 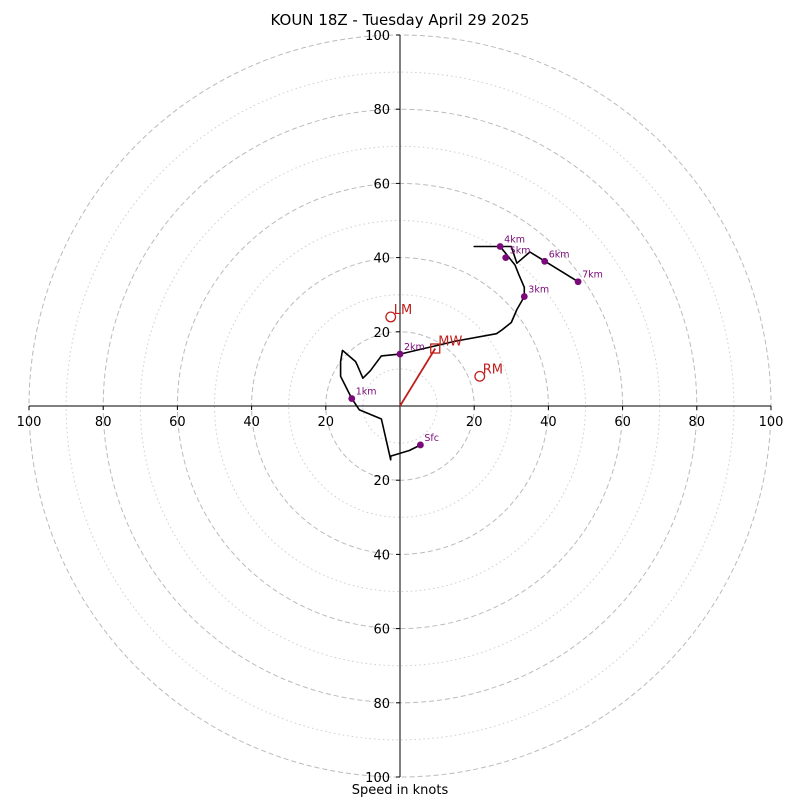 What do you see at coordinates (697, 422) in the screenshot?
I see `x-tick-label-right-80: 80` at bounding box center [697, 422].